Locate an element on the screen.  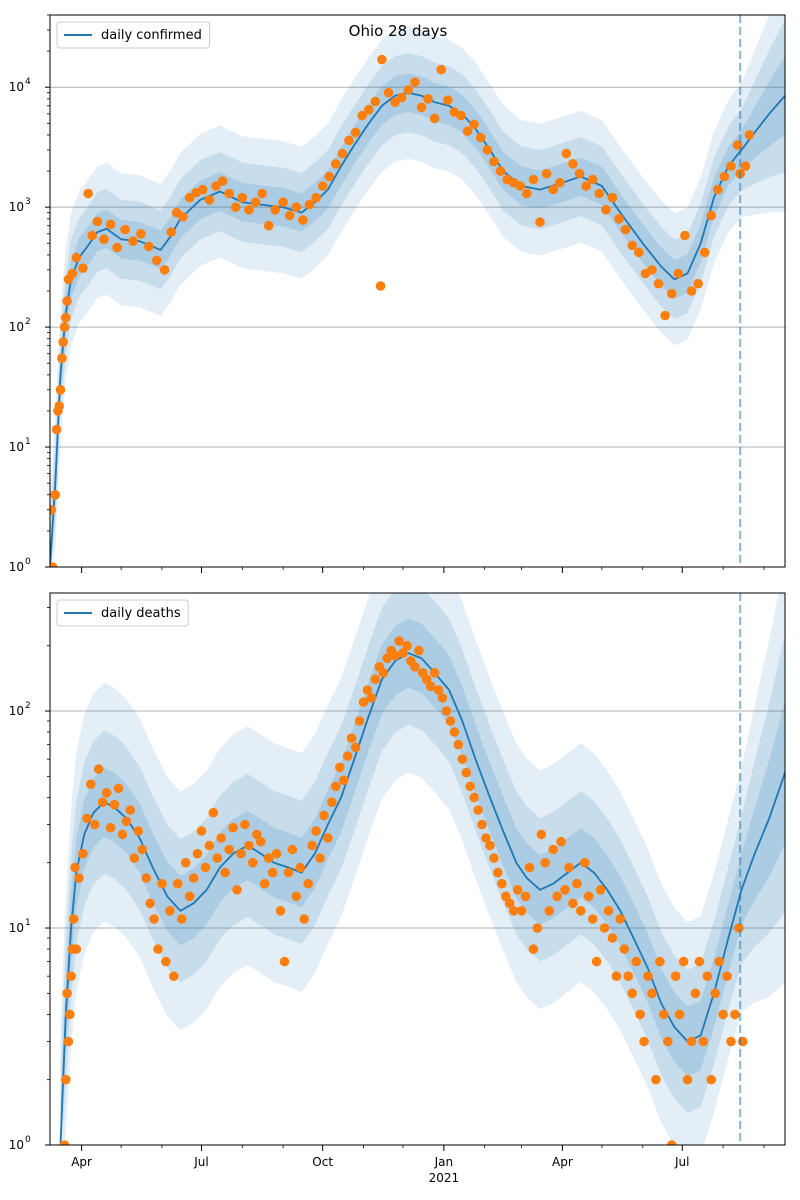
y-tick-label-exponent: 4 is located at coordinates (28, 82).